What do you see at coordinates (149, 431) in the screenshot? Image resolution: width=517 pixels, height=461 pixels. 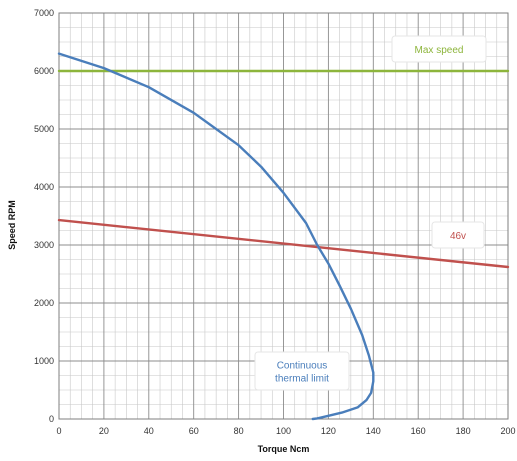 I see `x-tick-label: 40` at bounding box center [149, 431].